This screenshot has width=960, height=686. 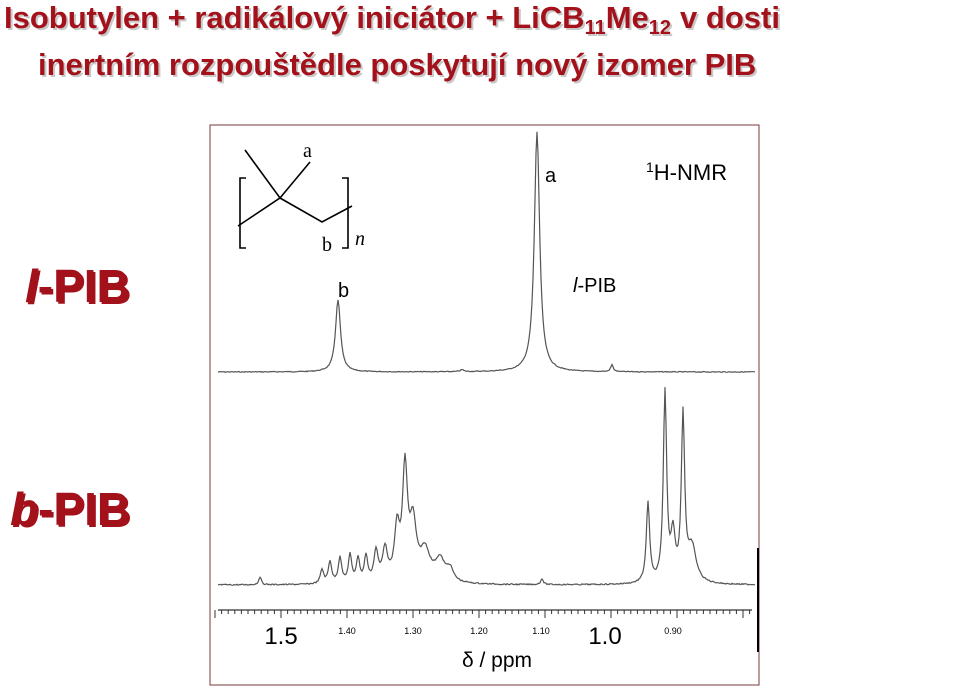 What do you see at coordinates (575, 286) in the screenshot?
I see `sample-prefix: l` at bounding box center [575, 286].